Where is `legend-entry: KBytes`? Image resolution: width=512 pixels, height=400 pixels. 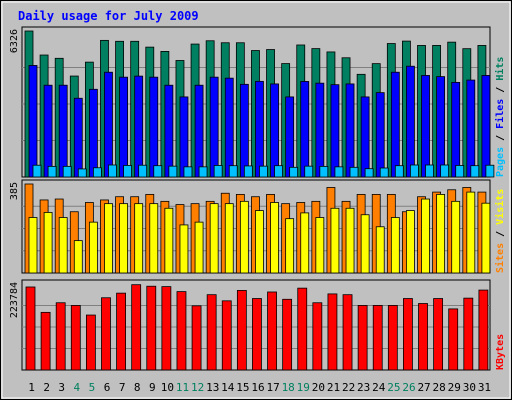
legend-entry: KBytes is located at coordinates (500, 352).